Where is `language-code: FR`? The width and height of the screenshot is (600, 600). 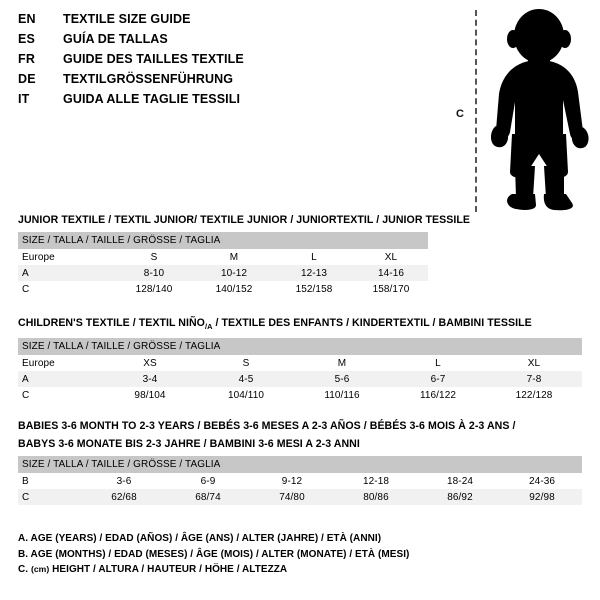
language-code: FR is located at coordinates (27, 59).